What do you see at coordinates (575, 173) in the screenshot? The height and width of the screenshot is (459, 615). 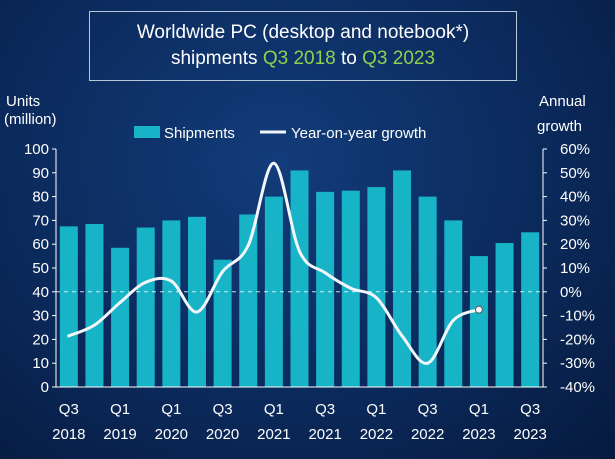 I see `right-tick-label-1: 50%` at bounding box center [575, 173].